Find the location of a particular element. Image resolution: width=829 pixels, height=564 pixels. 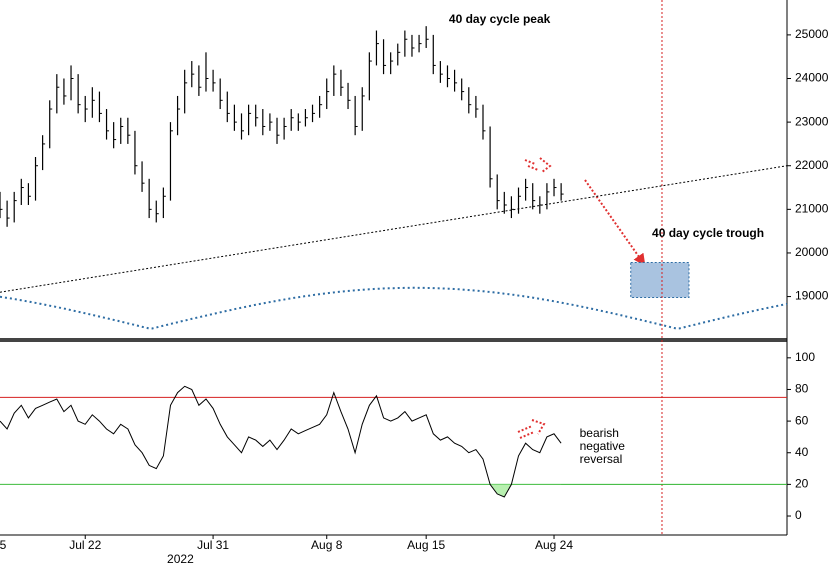

y-tick-label: 20000 is located at coordinates (812, 252).